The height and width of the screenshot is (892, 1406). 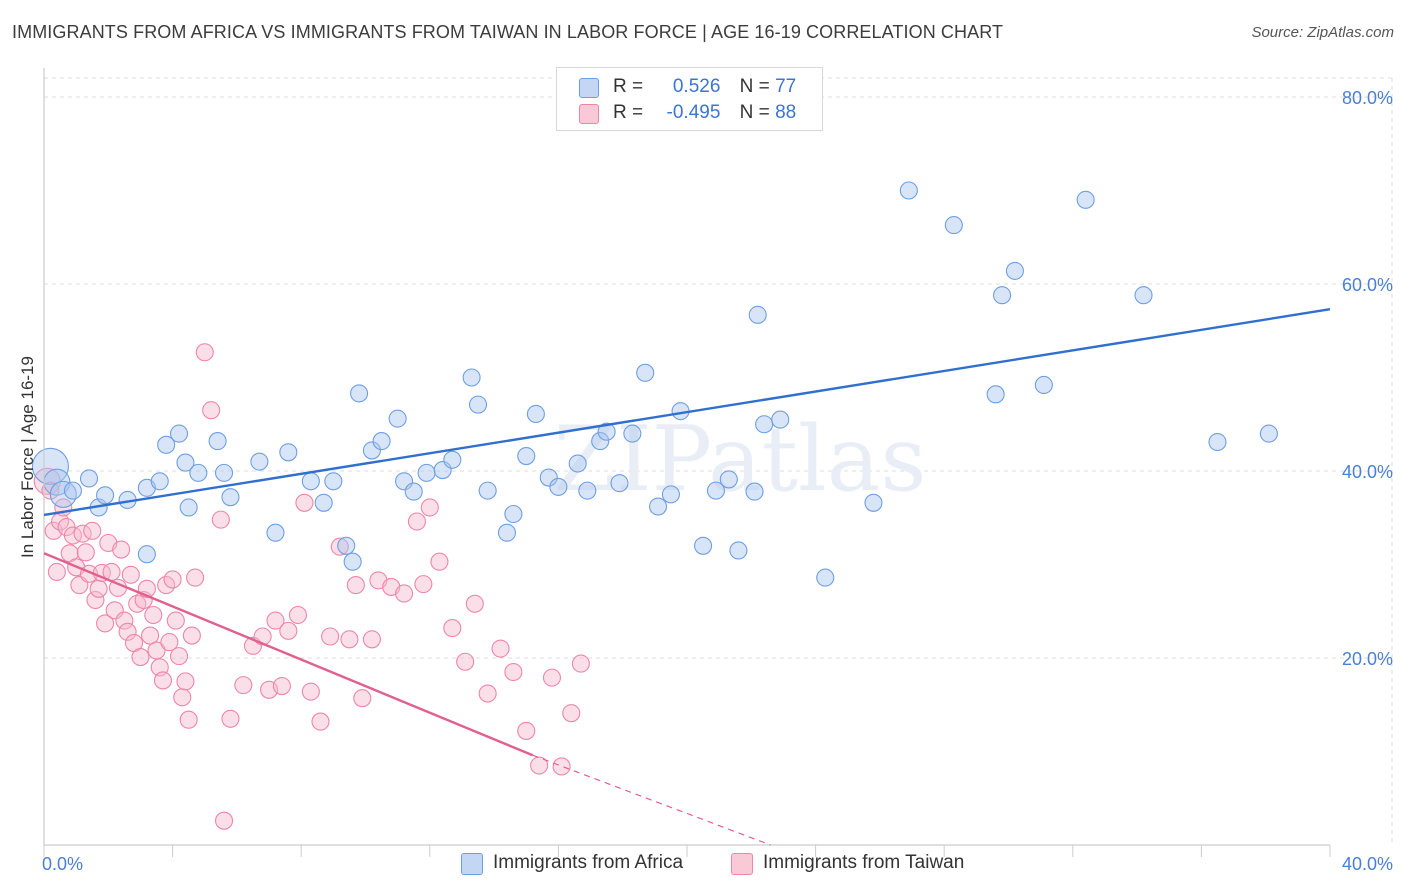 I want to click on bottom-legend-swatch-africa, so click(x=472, y=864).